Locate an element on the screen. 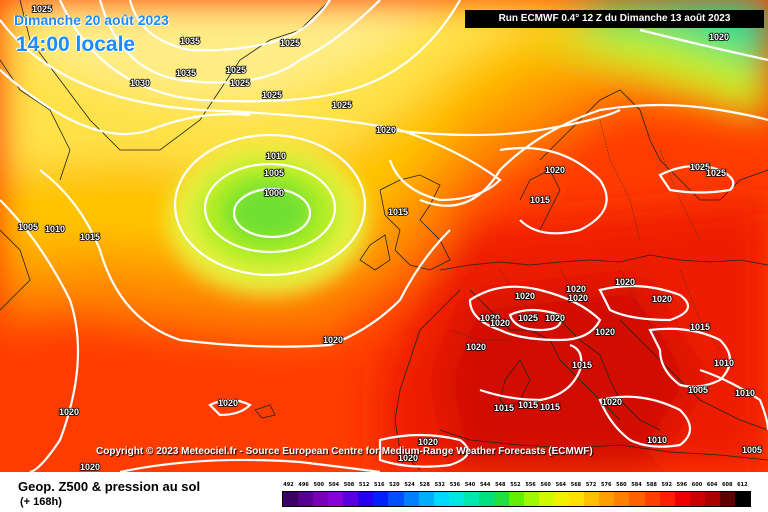 This screenshot has width=768, height=512. legend-value: 508 is located at coordinates (349, 485).